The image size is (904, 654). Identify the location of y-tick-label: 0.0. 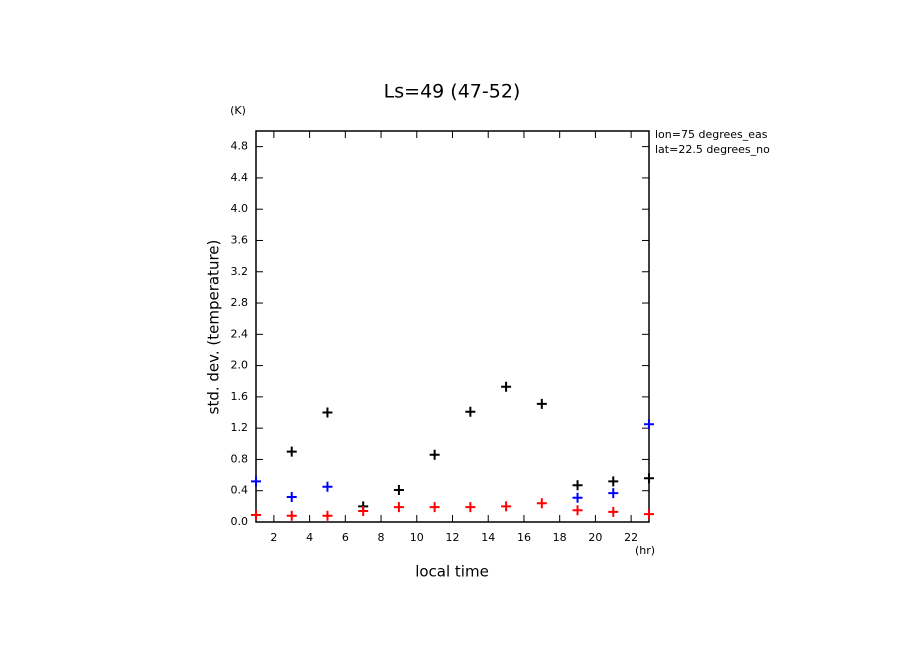
(240, 521).